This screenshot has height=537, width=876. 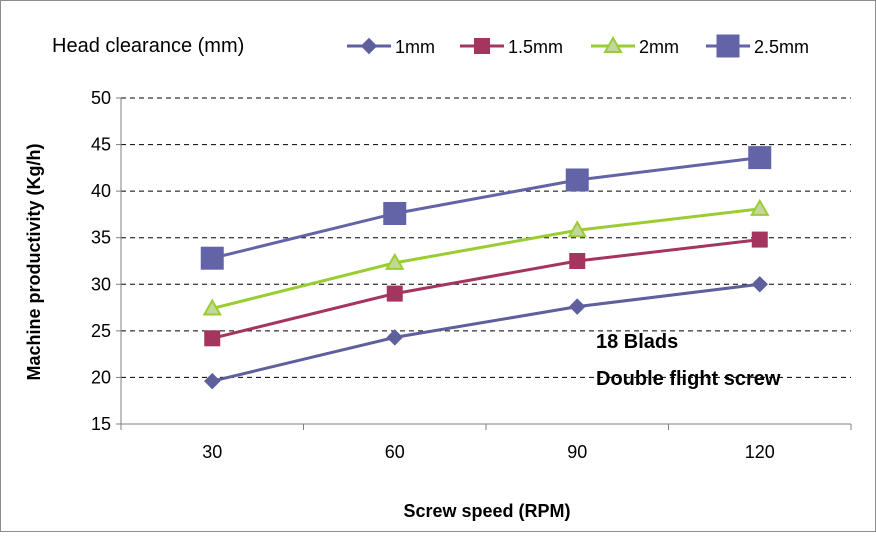 I want to click on annotation-screw: Double flight screw, so click(x=688, y=379).